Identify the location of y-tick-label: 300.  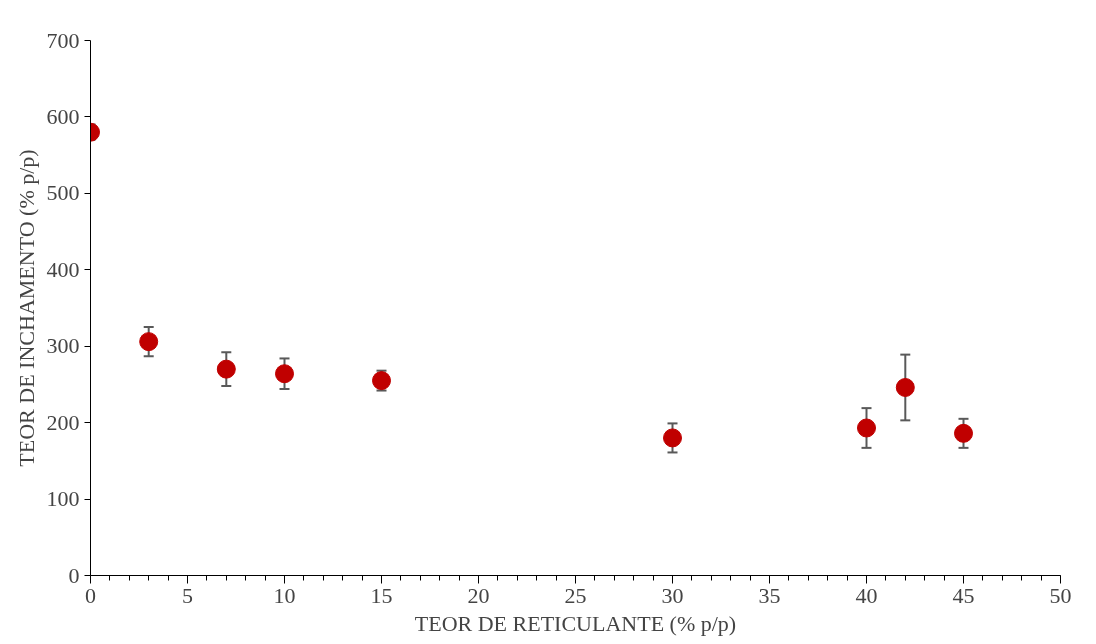
(63, 346).